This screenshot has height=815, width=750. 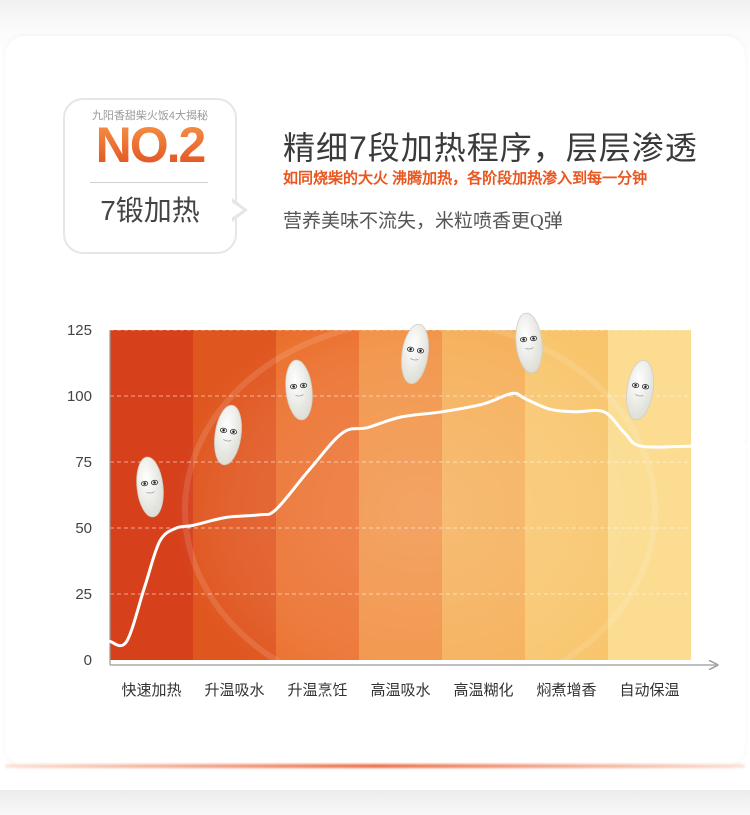 I want to click on x-axis-categories: 快速加热 升温吸水 升温烹饪 高温吸水 高温糊化 焖煮增香 自动保温, so click(x=400, y=690).